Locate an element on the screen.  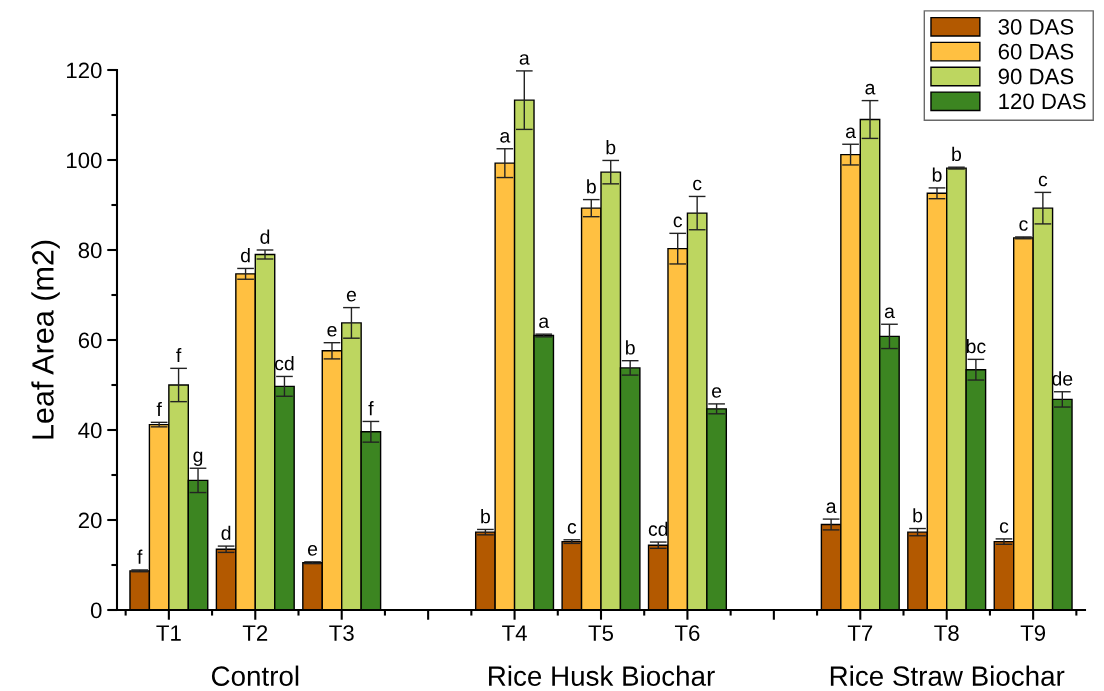
data-label: de is located at coordinates (1062, 378).